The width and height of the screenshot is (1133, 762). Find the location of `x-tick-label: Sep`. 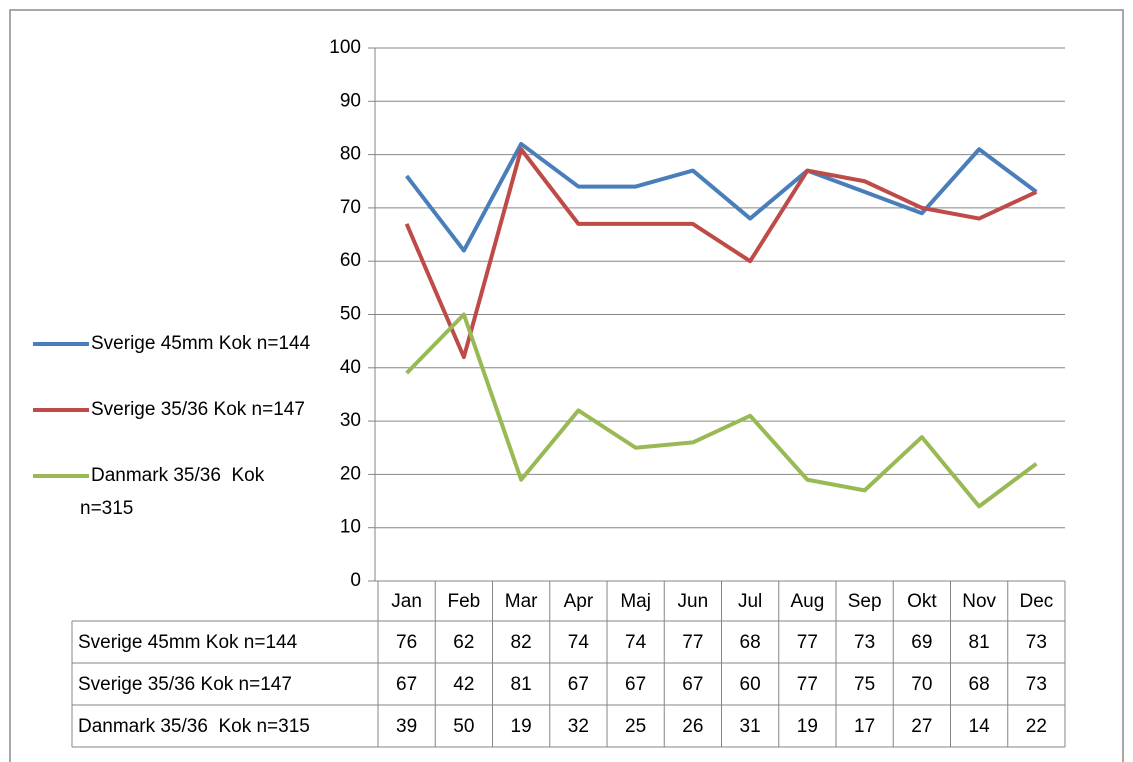

x-tick-label: Sep is located at coordinates (865, 601).